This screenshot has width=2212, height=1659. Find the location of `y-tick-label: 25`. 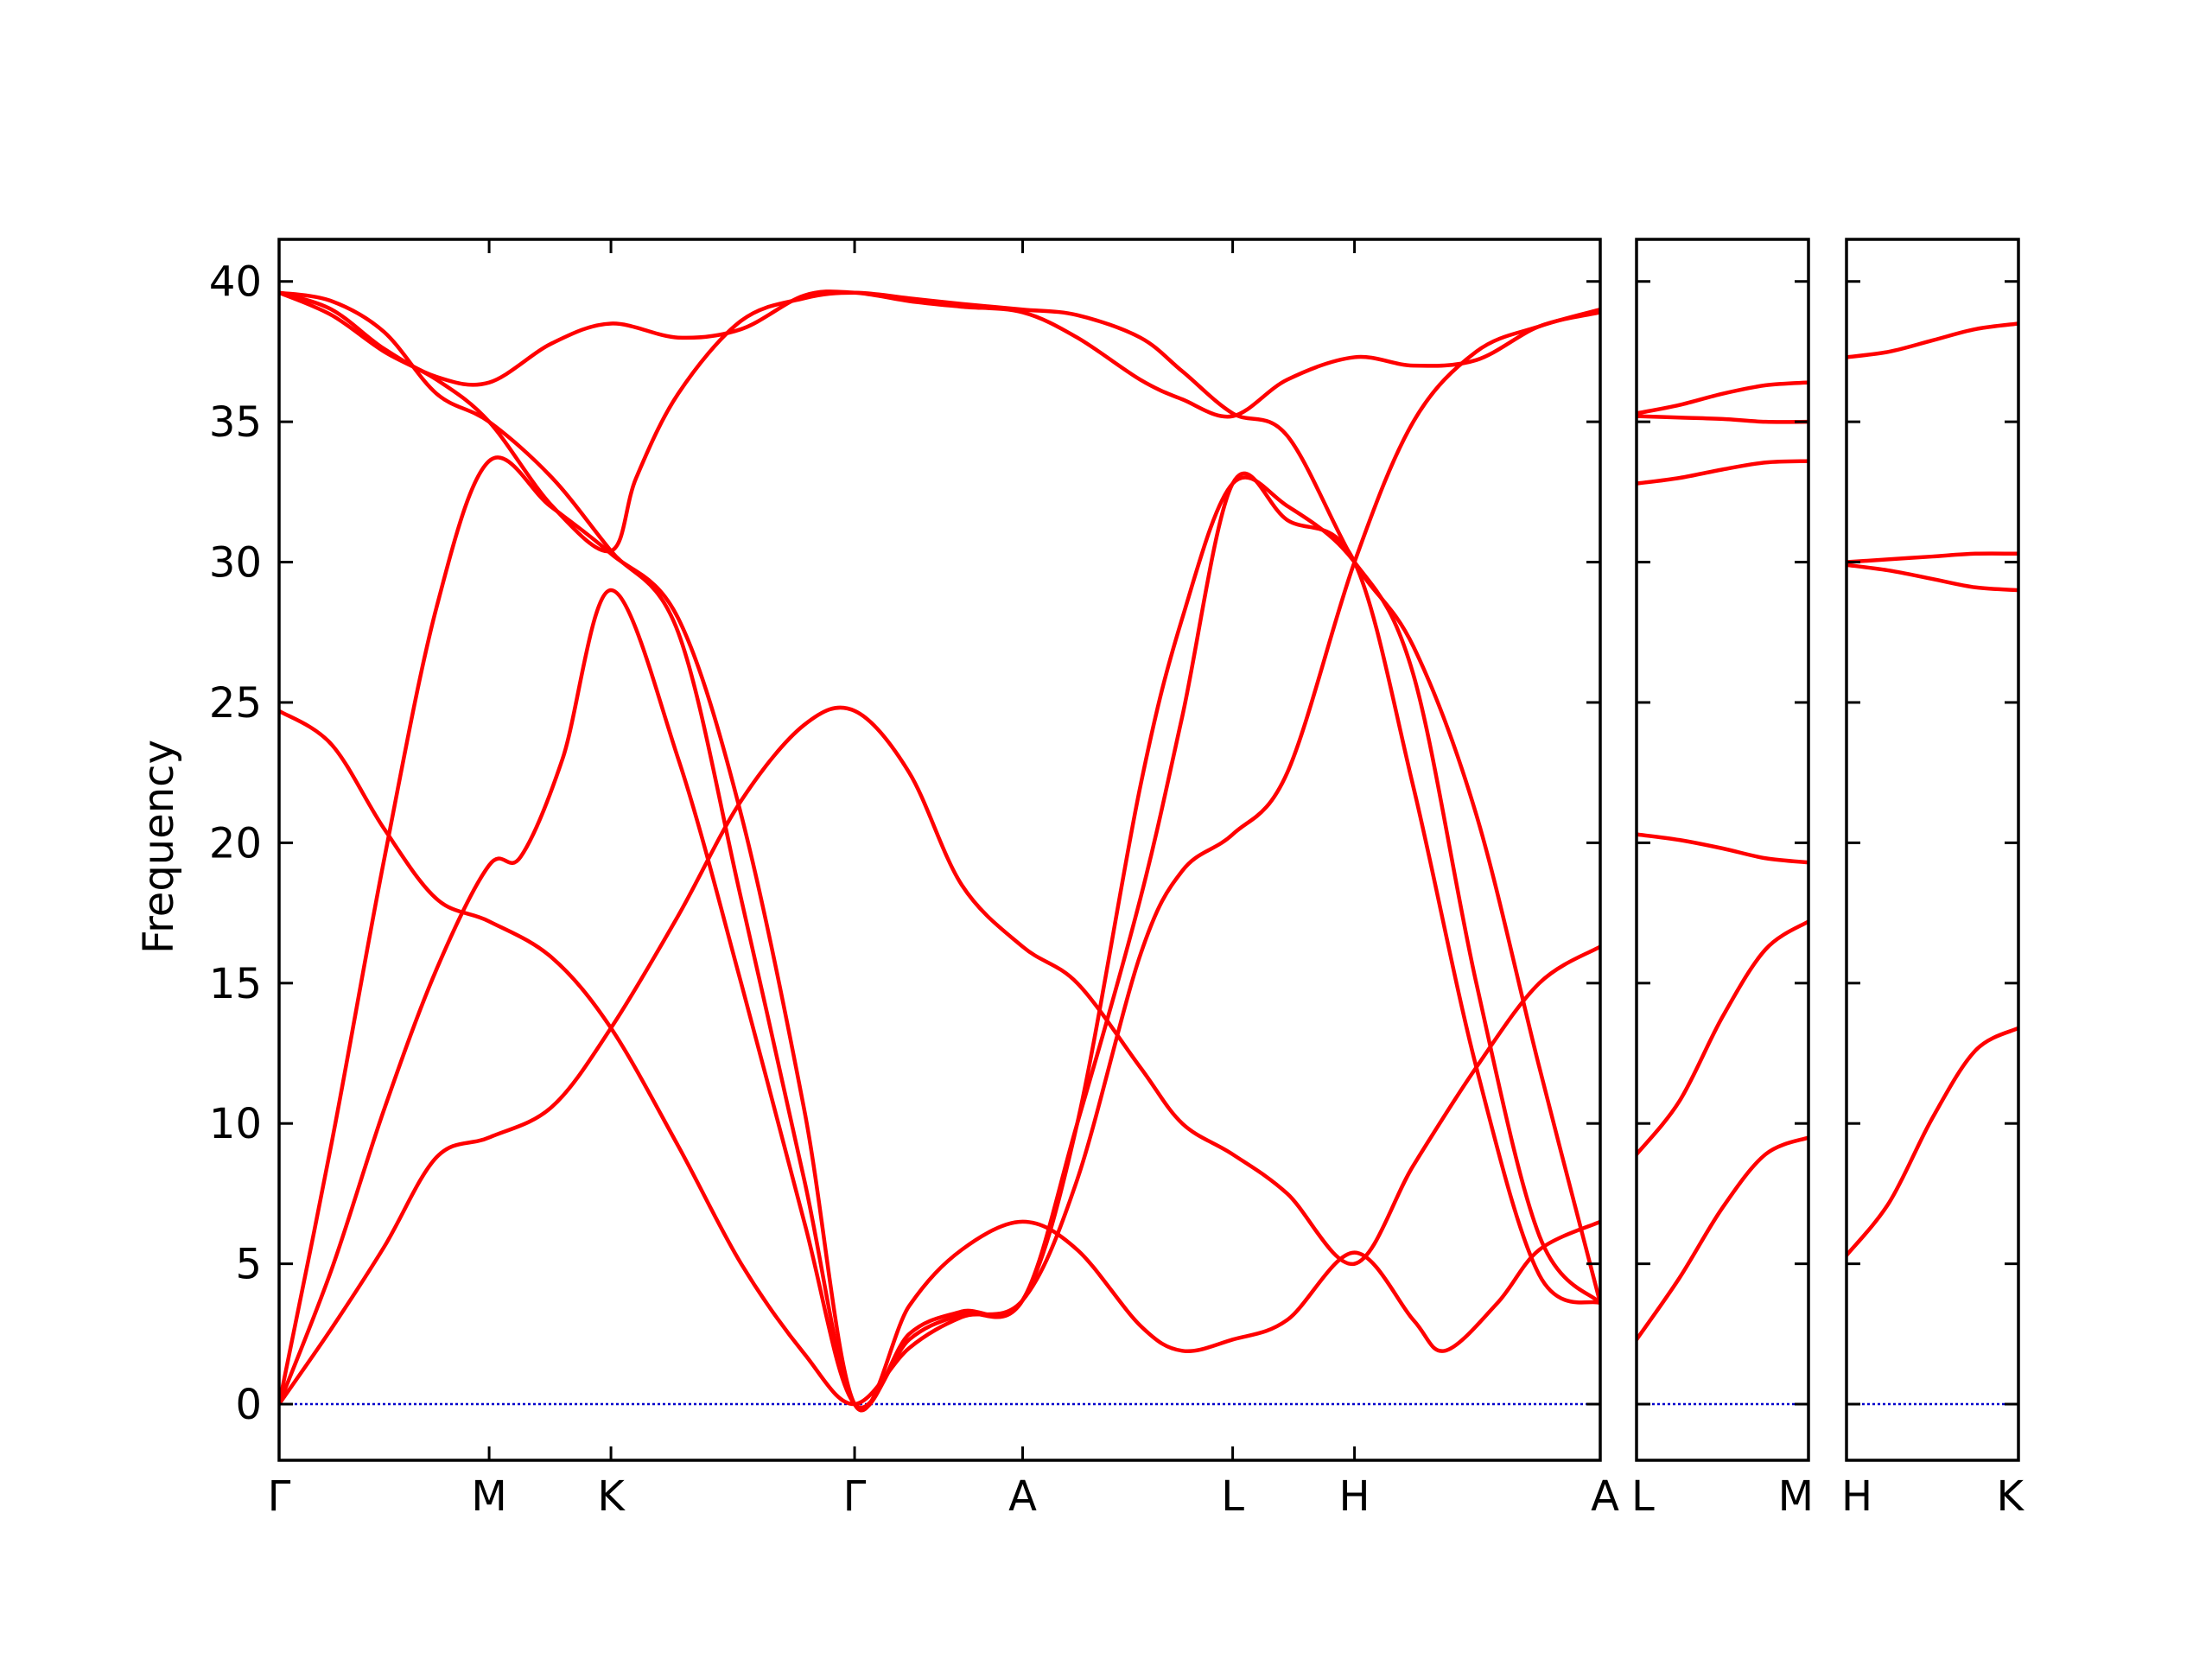

y-tick-label: 25 is located at coordinates (235, 703).